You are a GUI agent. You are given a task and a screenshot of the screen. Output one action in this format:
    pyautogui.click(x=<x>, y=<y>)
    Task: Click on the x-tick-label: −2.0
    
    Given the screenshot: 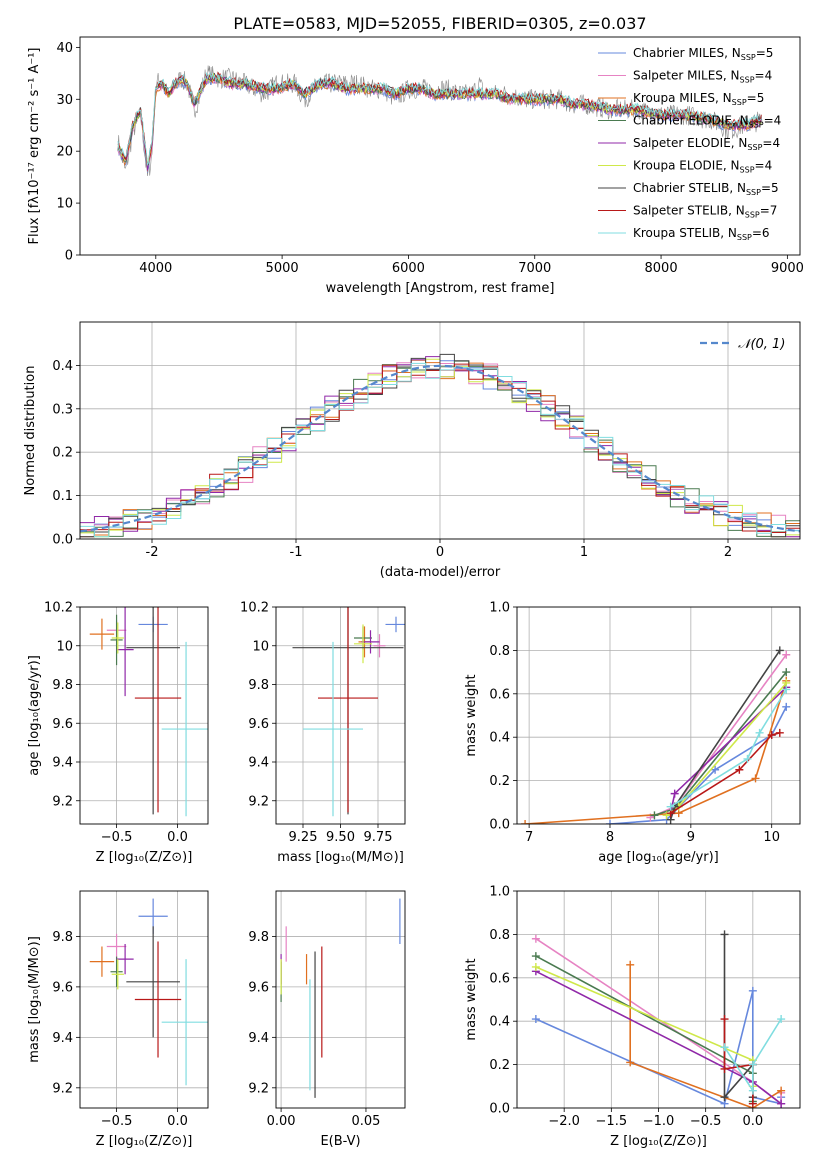 What is the action you would take?
    pyautogui.click(x=564, y=1121)
    